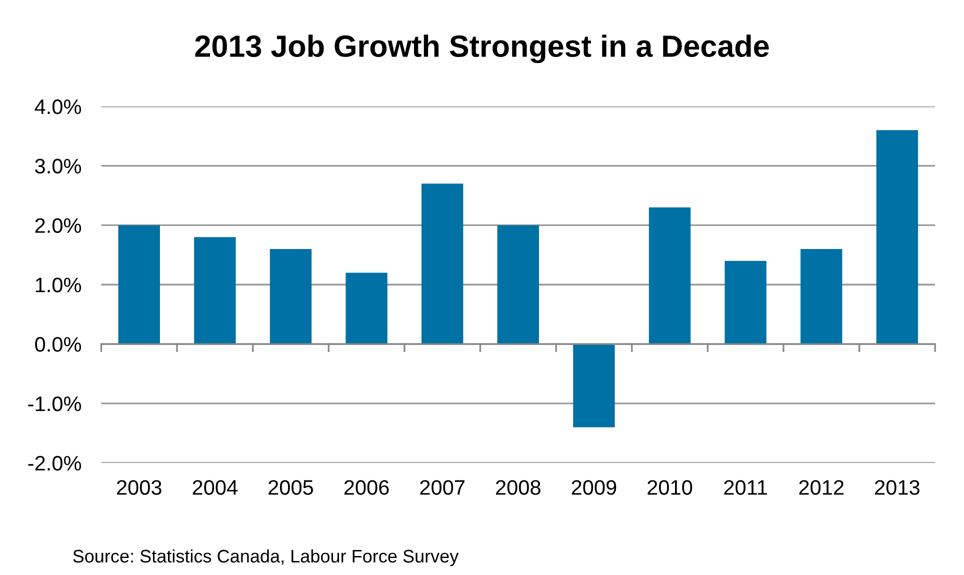 This screenshot has width=964, height=575. I want to click on x-tick-label: 2007, so click(442, 487).